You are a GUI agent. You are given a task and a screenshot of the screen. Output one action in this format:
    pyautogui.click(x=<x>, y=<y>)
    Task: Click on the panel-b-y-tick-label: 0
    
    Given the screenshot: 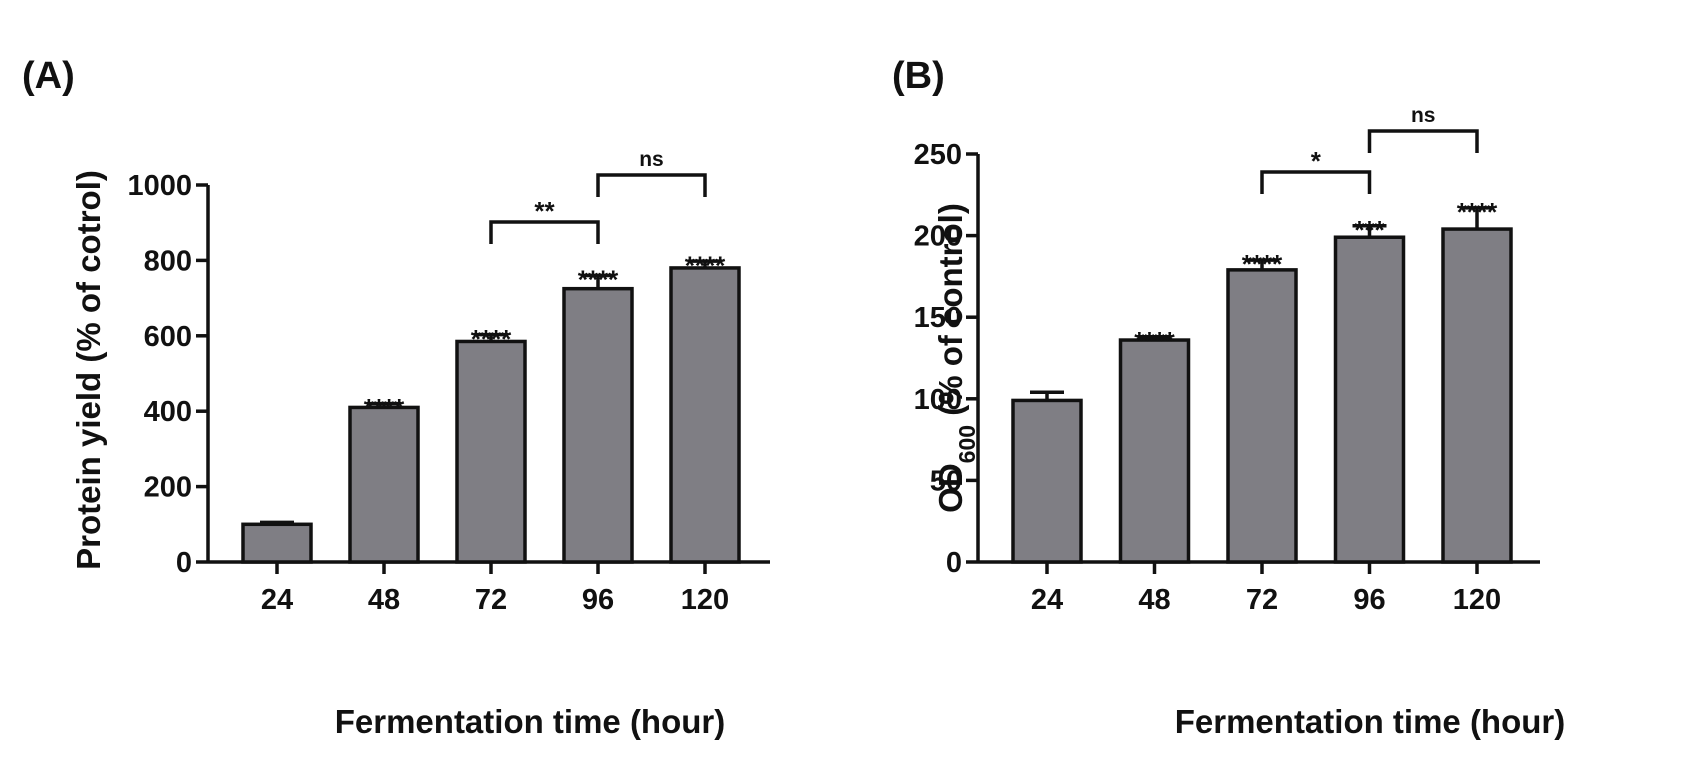 What is the action you would take?
    pyautogui.click(x=954, y=563)
    